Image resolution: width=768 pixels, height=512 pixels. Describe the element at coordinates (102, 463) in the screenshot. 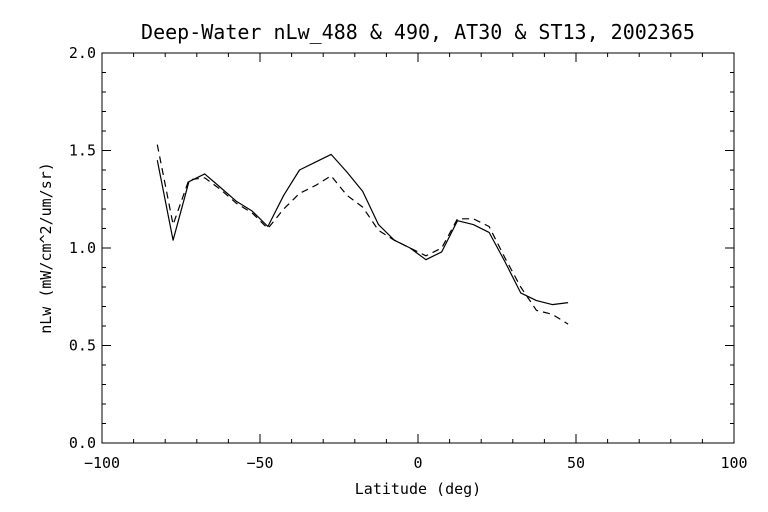

I see `x-tick-label: −100` at that location.